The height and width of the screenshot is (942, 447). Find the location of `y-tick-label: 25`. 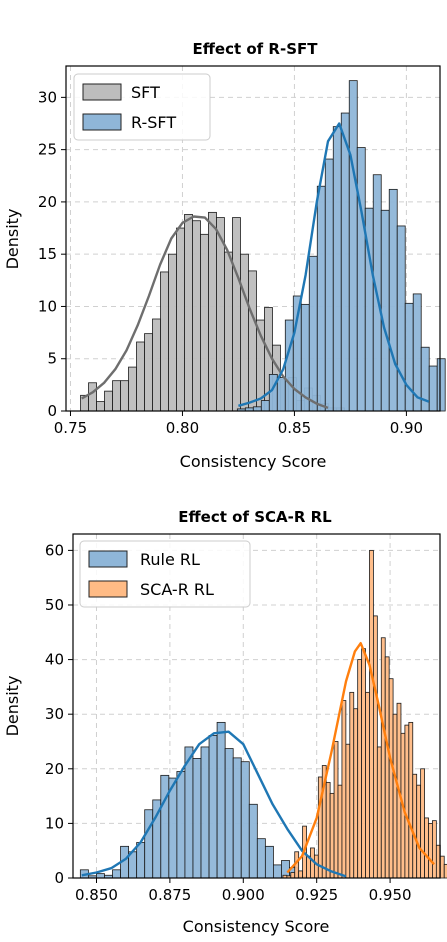

y-tick-label: 25 is located at coordinates (47, 150).